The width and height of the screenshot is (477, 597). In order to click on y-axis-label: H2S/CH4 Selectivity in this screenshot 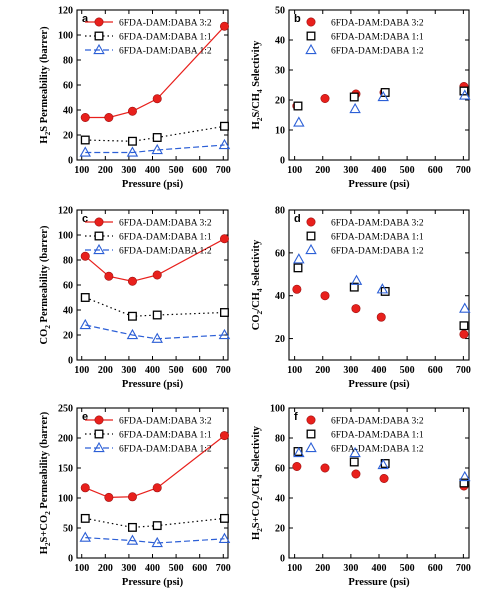, I will do `click(257, 84)`.